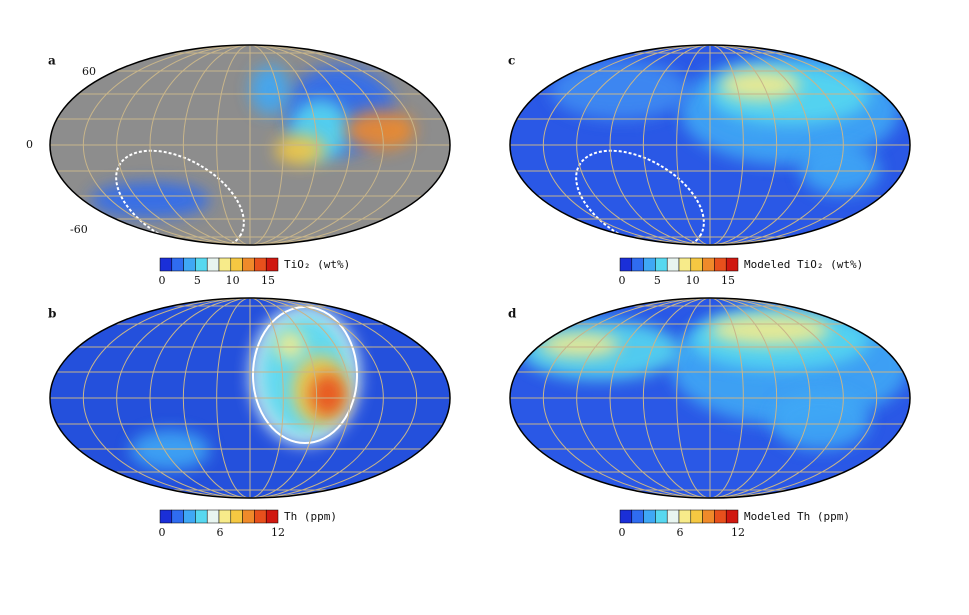 Image resolution: width=969 pixels, height=615 pixels. I want to click on panel-label: c, so click(511, 61).